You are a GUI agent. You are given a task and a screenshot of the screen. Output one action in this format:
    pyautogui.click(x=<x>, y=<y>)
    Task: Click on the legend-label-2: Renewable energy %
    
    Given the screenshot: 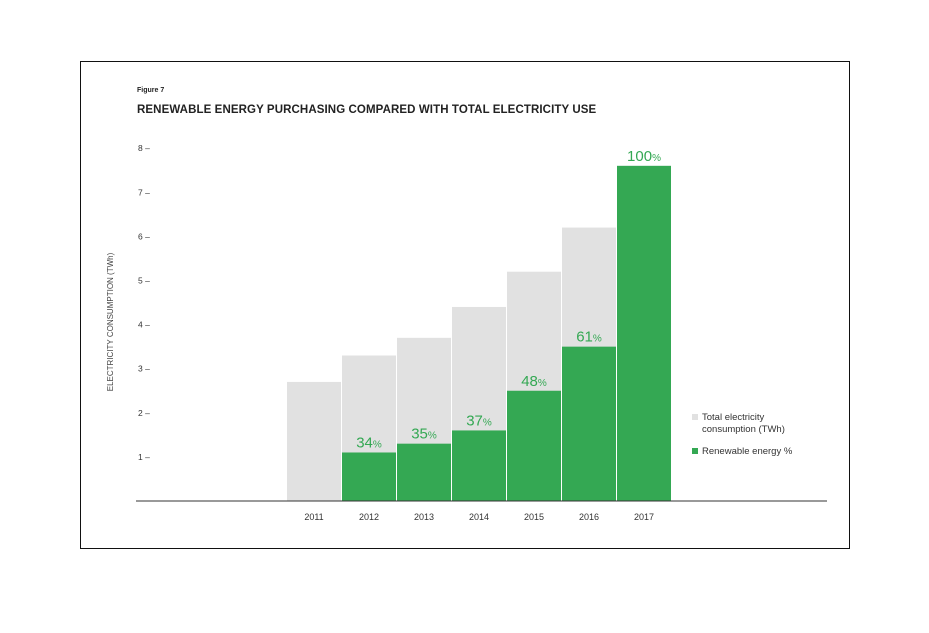 What is the action you would take?
    pyautogui.click(x=747, y=451)
    